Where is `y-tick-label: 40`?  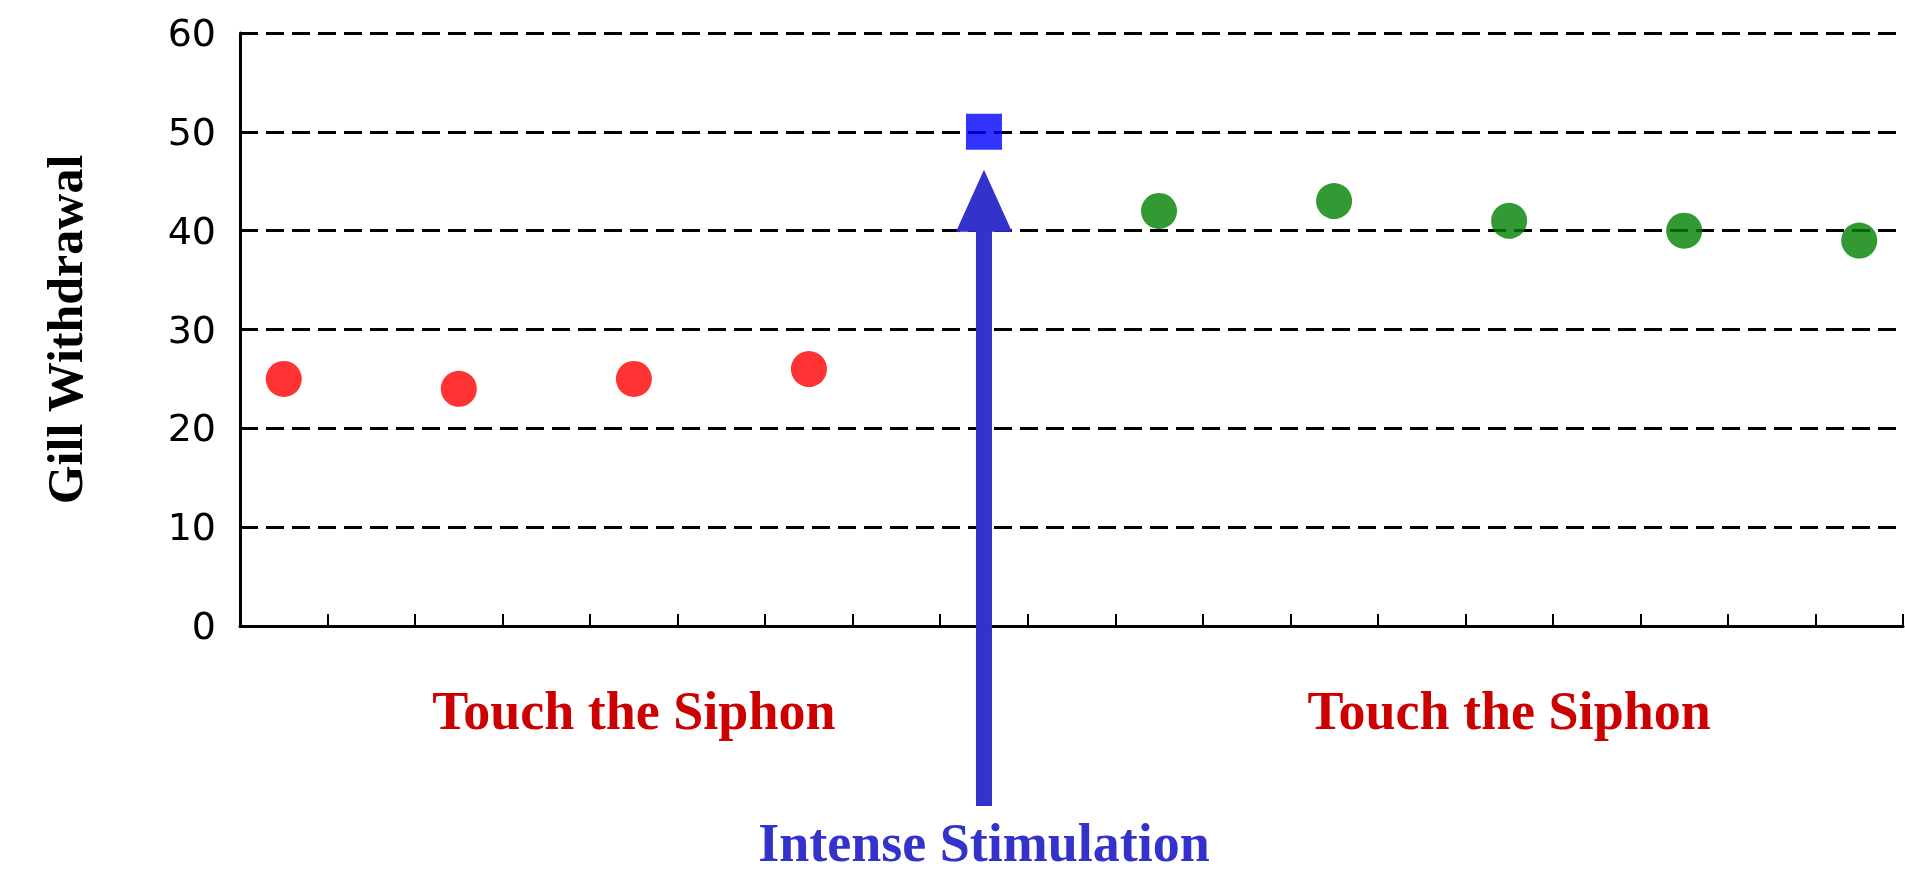 y-tick-label: 40 is located at coordinates (191, 230).